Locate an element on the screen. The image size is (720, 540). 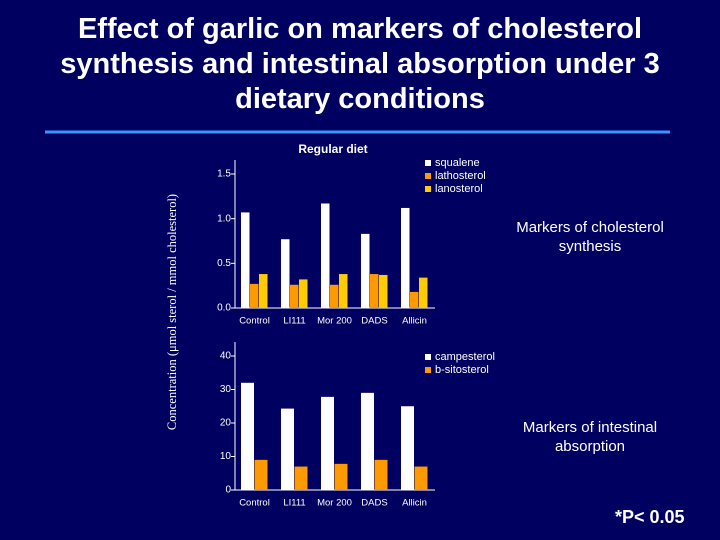
legend-label: lathosterol is located at coordinates (460, 176).